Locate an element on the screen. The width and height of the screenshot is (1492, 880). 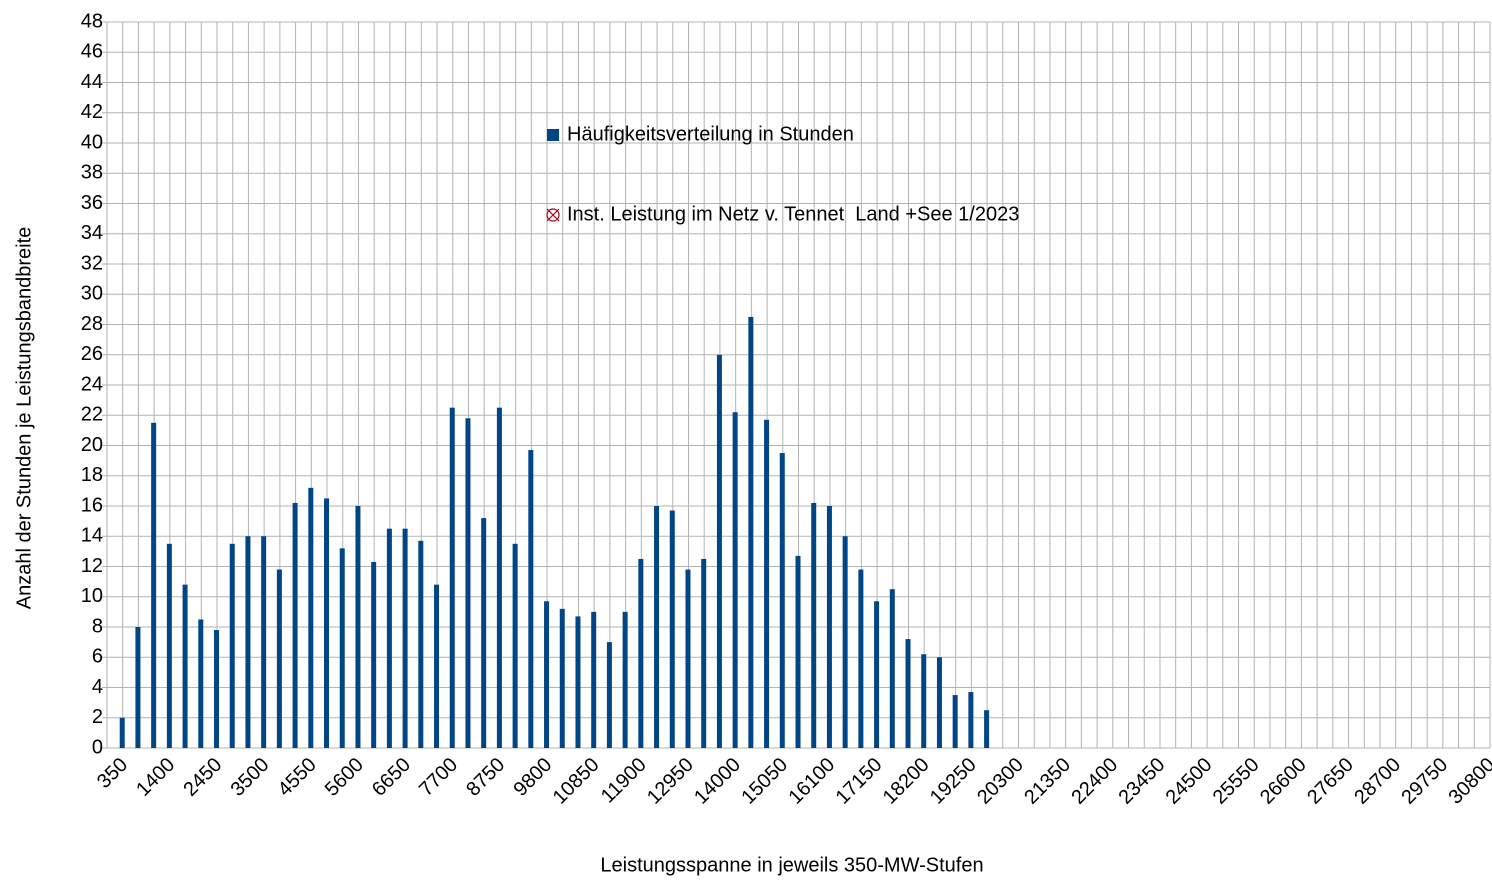
y-tick-label: 0 is located at coordinates (97, 747).